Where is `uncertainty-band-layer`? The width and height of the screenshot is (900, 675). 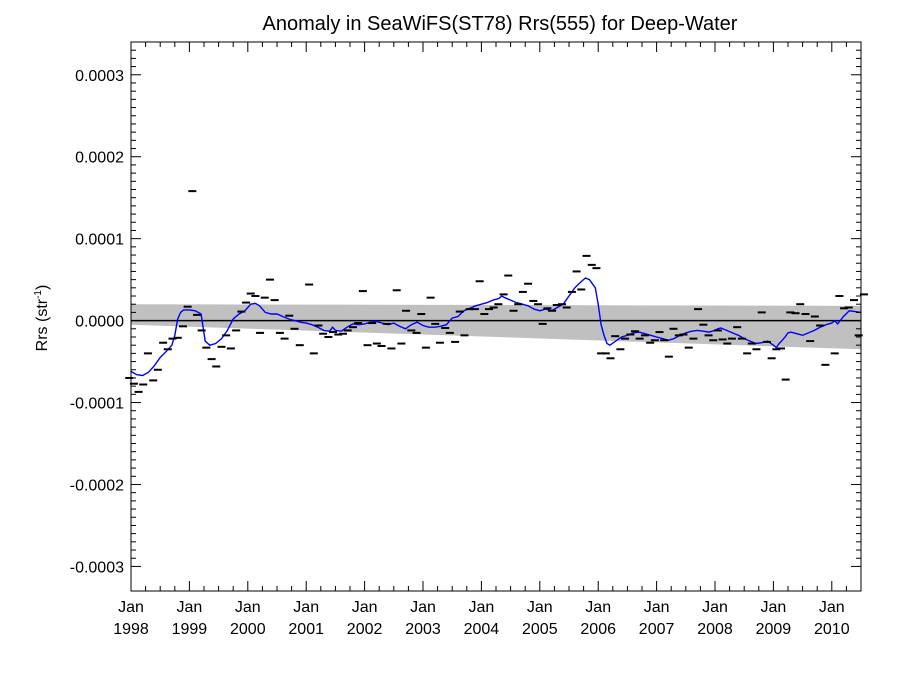
uncertainty-band-layer is located at coordinates (496, 327).